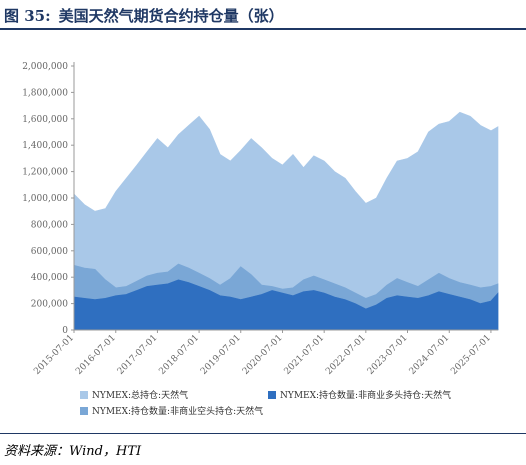  What do you see at coordinates (45, 120) in the screenshot?
I see `y-tick-label: 1,600,000` at bounding box center [45, 120].